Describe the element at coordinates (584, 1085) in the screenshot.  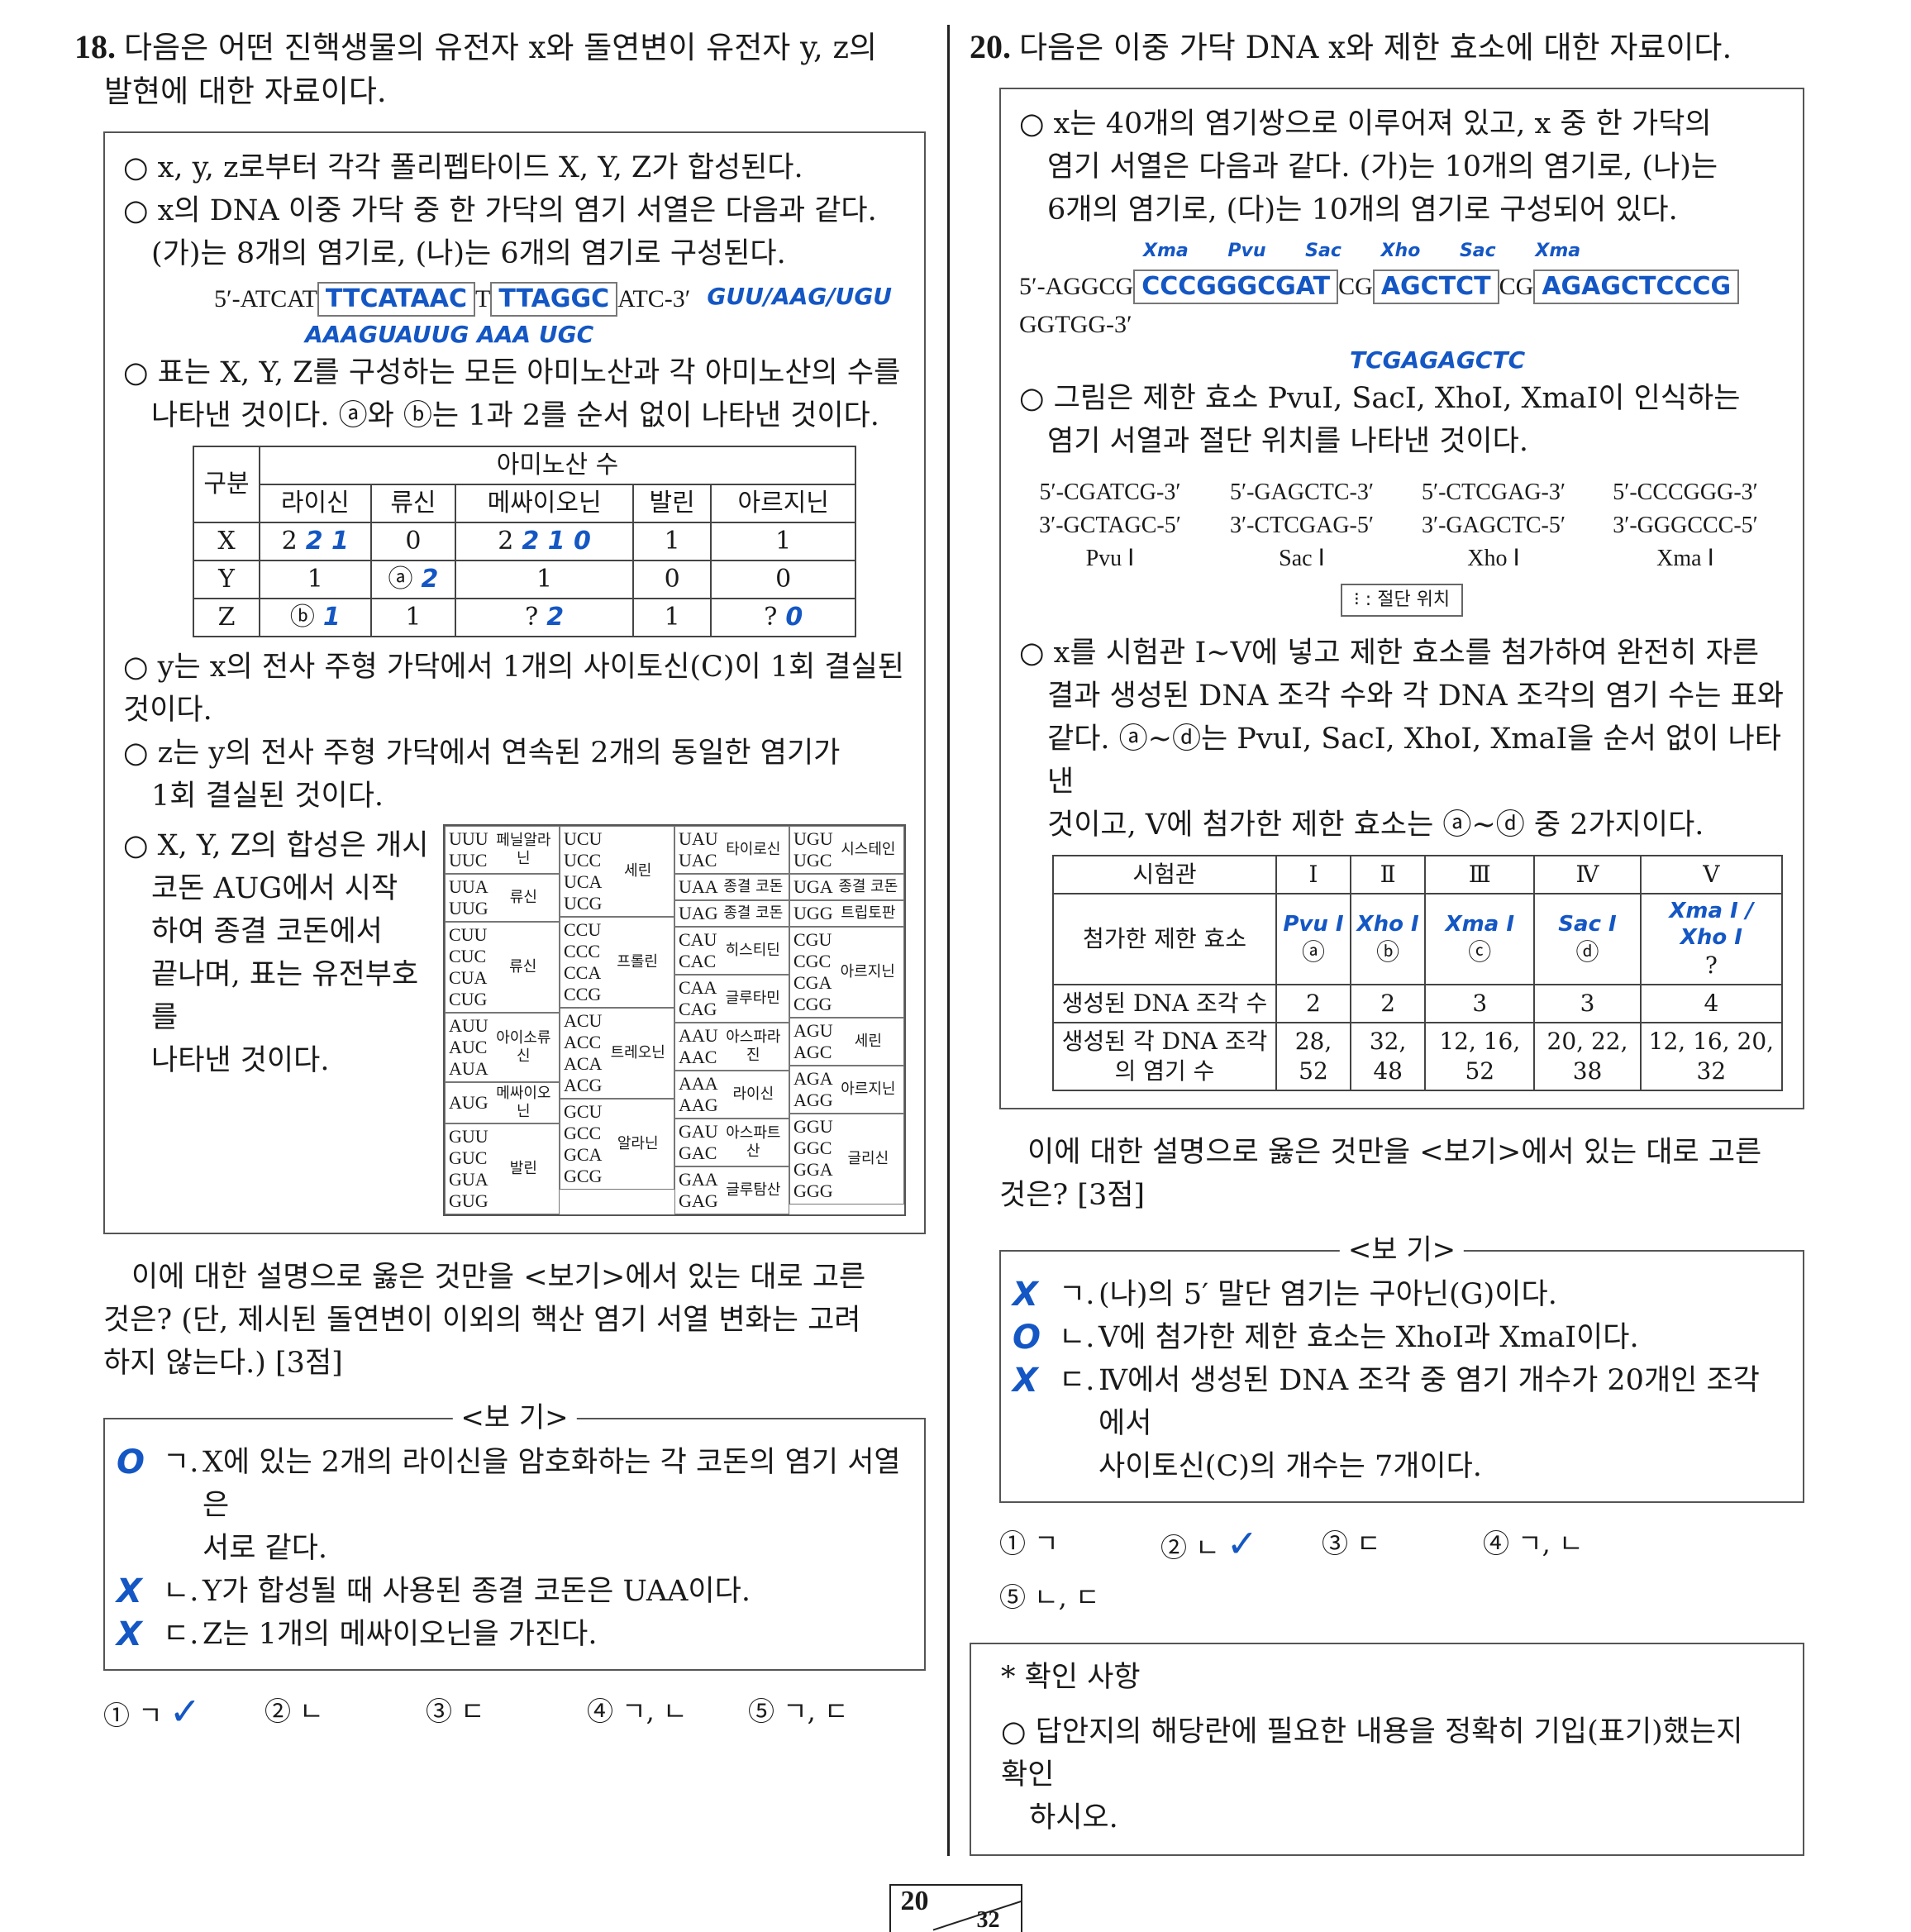
I see `codon: ACG` at that location.